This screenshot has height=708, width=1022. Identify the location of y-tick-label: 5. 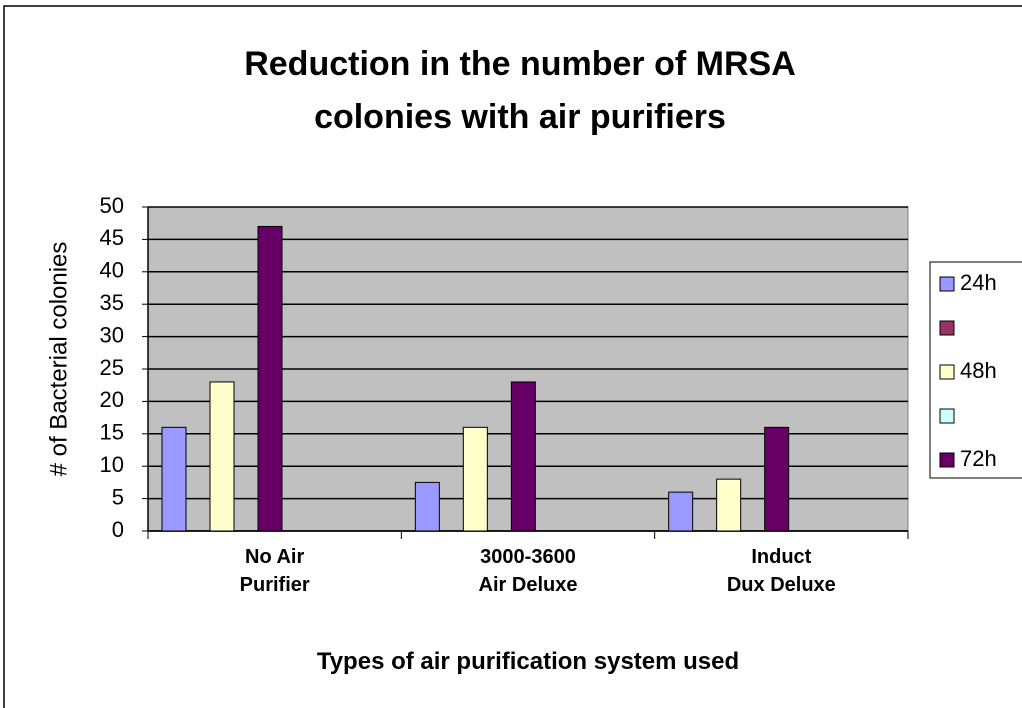
(118, 496).